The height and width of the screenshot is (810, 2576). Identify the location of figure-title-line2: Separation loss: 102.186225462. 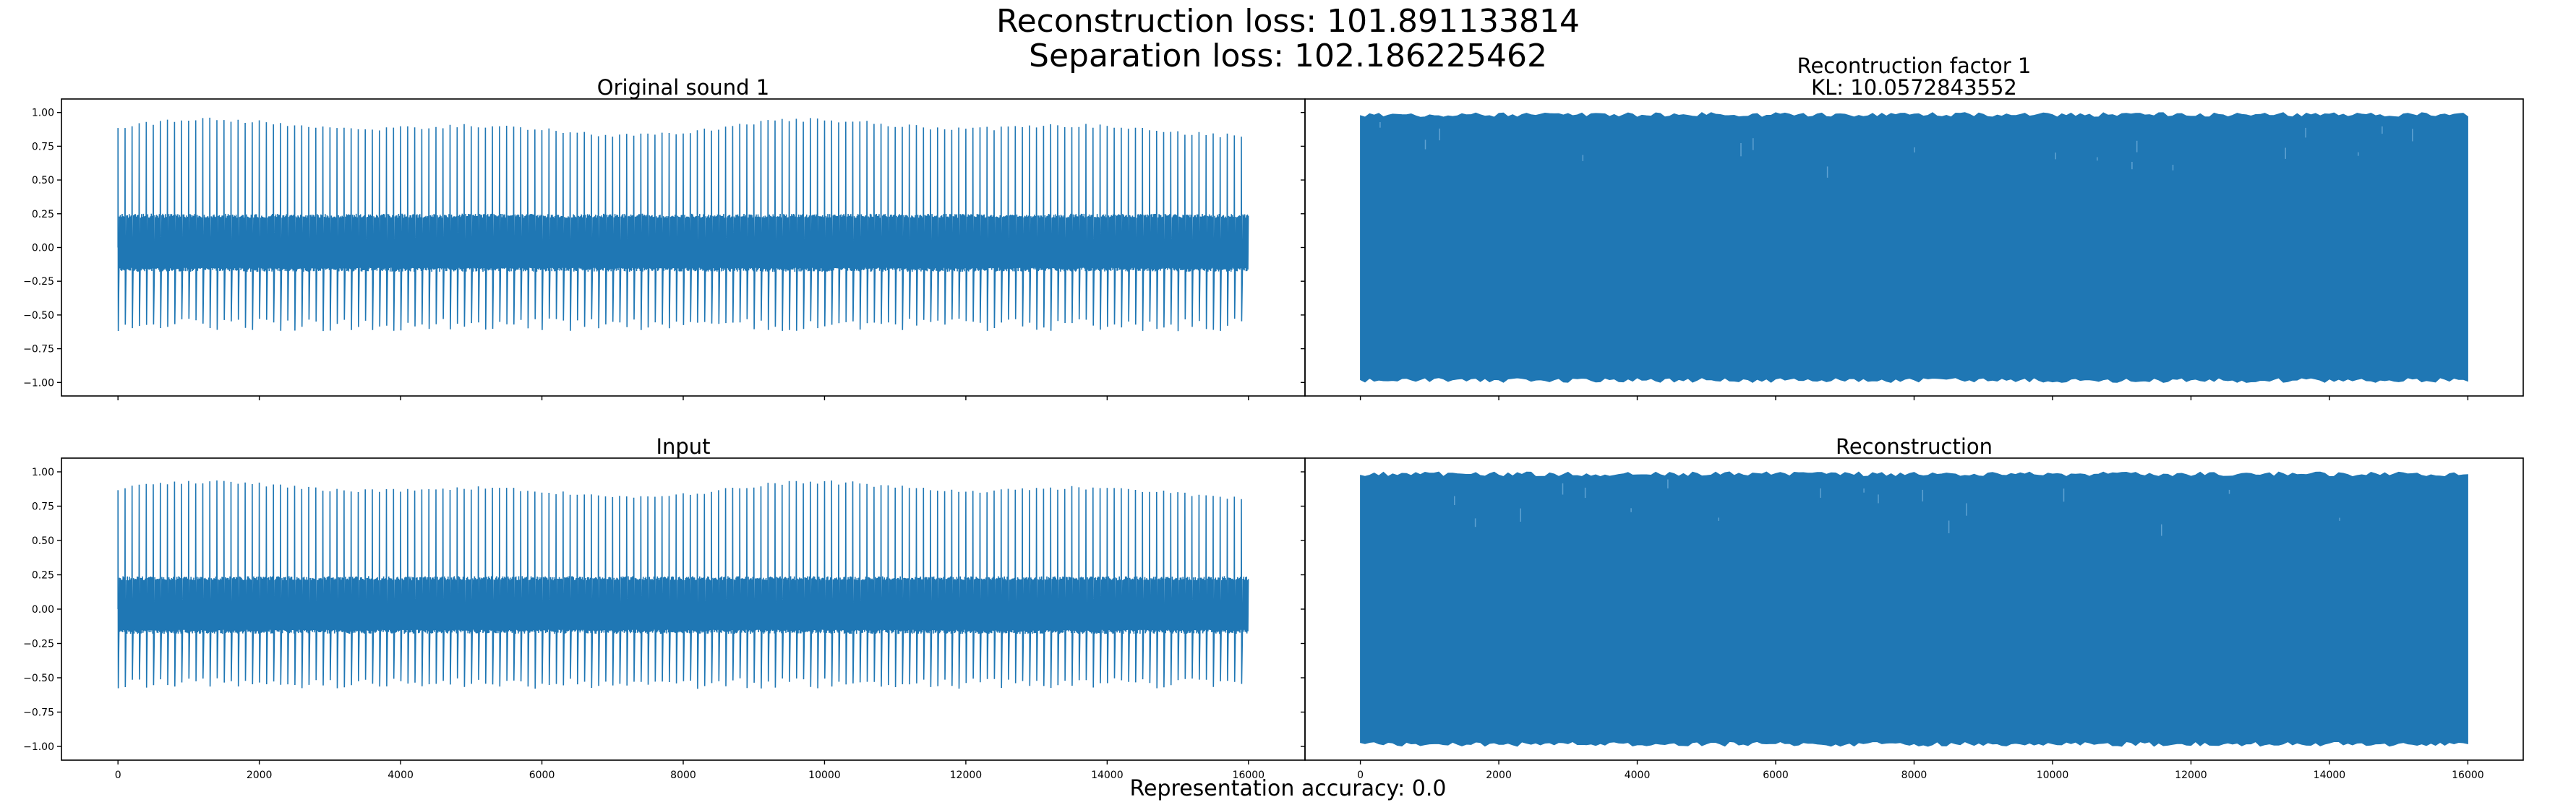
(1288, 56).